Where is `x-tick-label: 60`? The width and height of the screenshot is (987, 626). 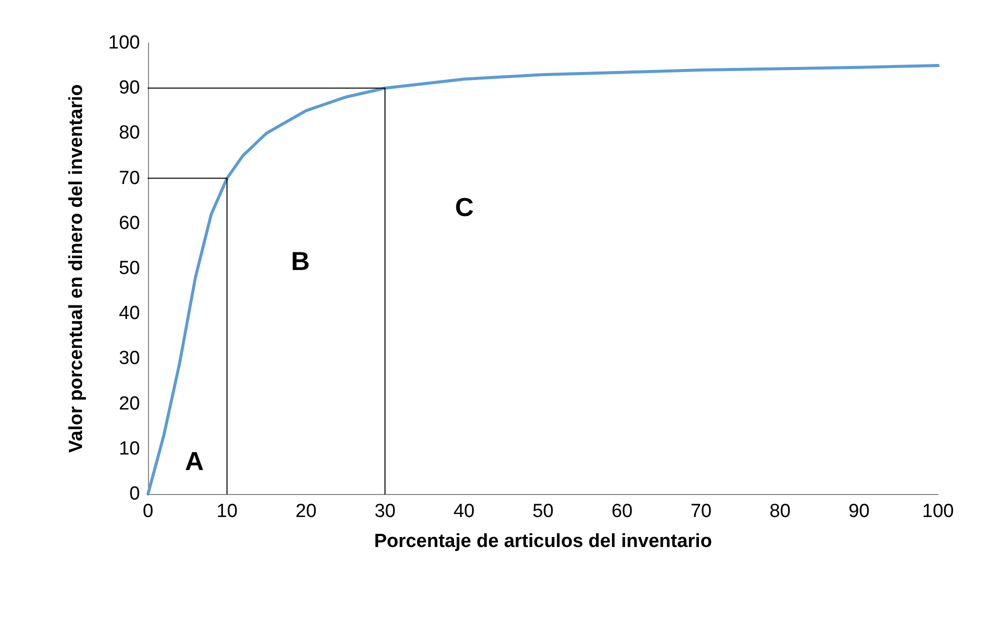
x-tick-label: 60 is located at coordinates (622, 511).